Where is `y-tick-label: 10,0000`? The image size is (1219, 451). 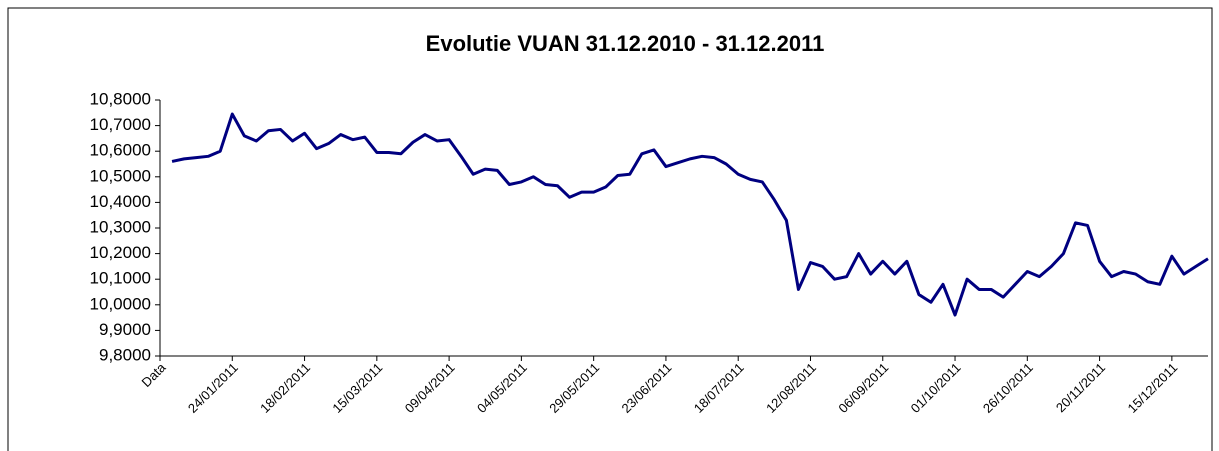
y-tick-label: 10,0000 is located at coordinates (120, 303).